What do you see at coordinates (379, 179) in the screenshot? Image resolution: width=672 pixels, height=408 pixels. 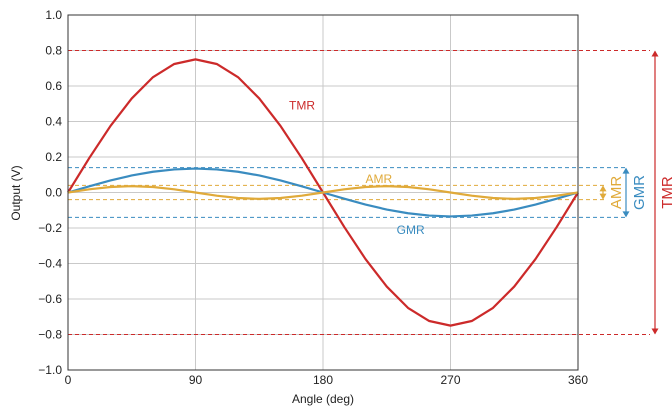 I see `amr-series-label: AMR` at bounding box center [379, 179].